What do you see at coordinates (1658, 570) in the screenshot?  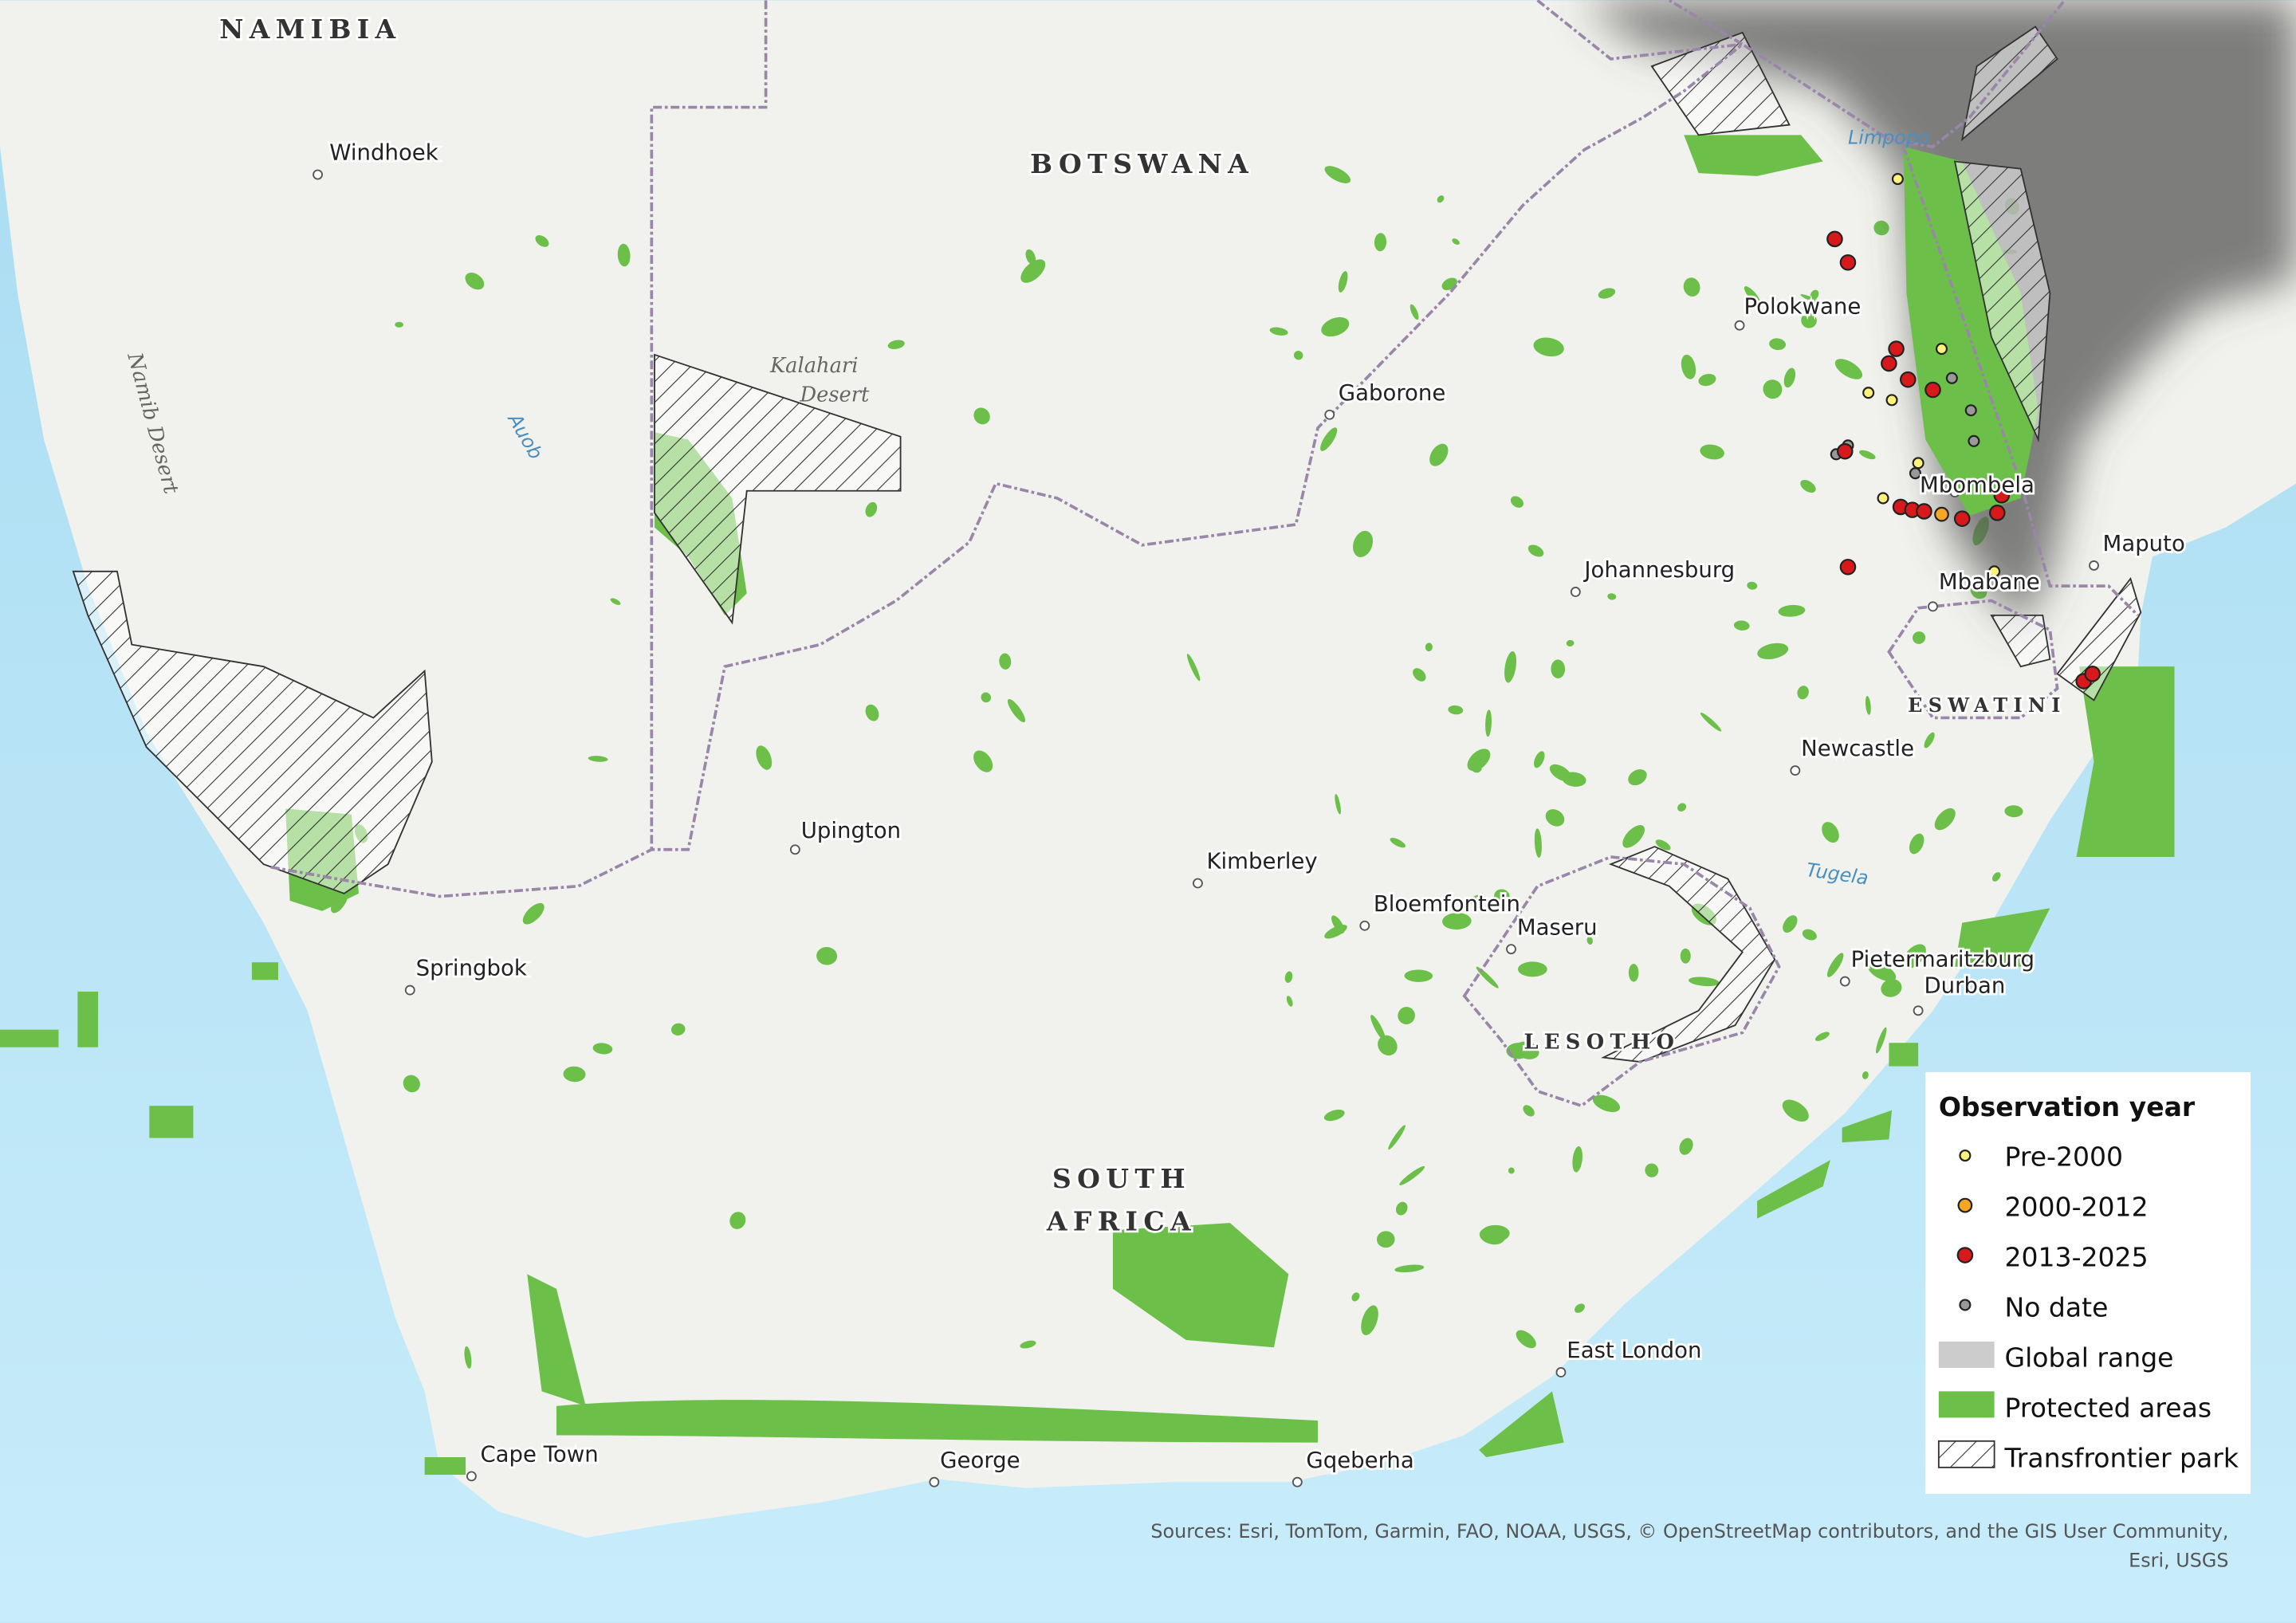 I see `city-label: Johannesburg` at bounding box center [1658, 570].